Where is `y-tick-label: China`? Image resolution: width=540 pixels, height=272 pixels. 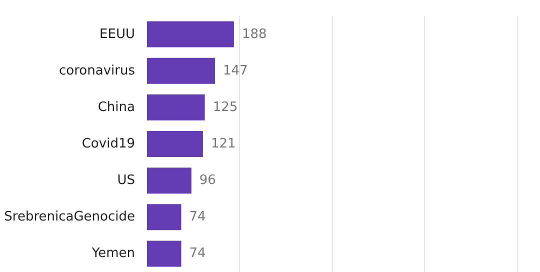
y-tick-label: China is located at coordinates (116, 107).